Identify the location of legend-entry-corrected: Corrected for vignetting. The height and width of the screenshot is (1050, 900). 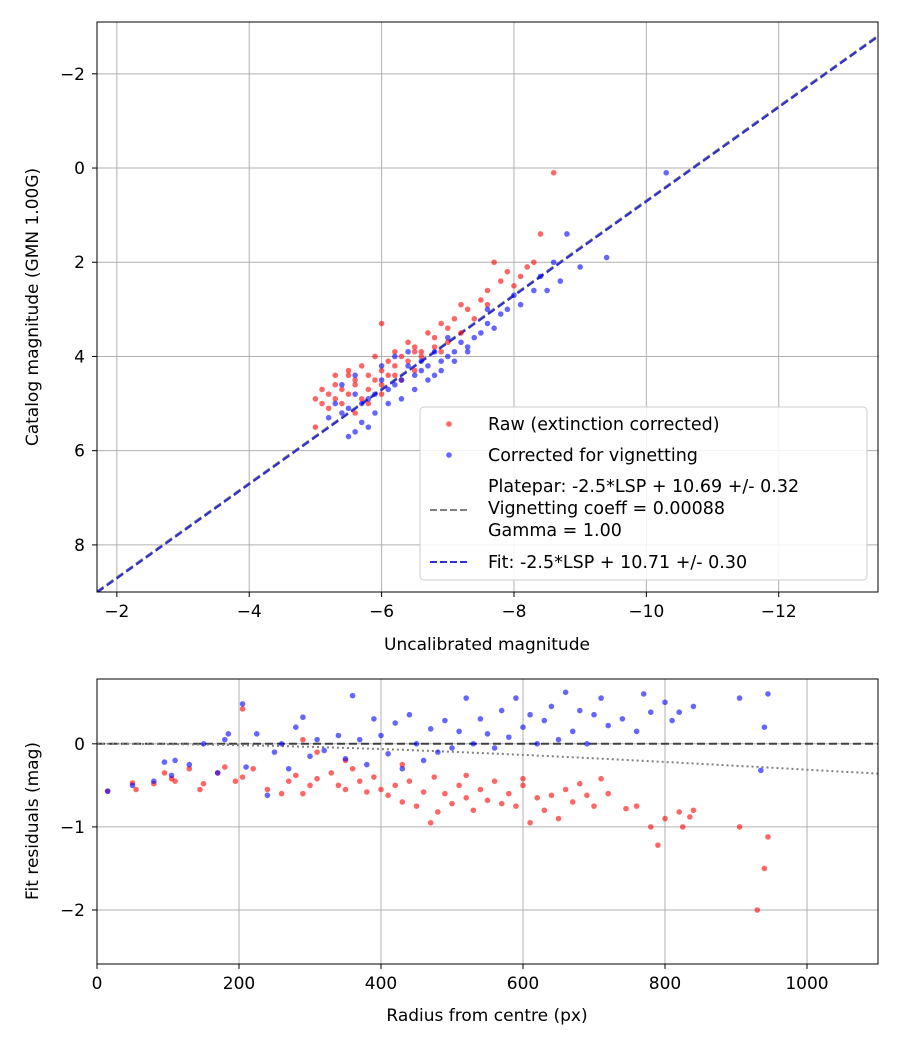
(572, 456).